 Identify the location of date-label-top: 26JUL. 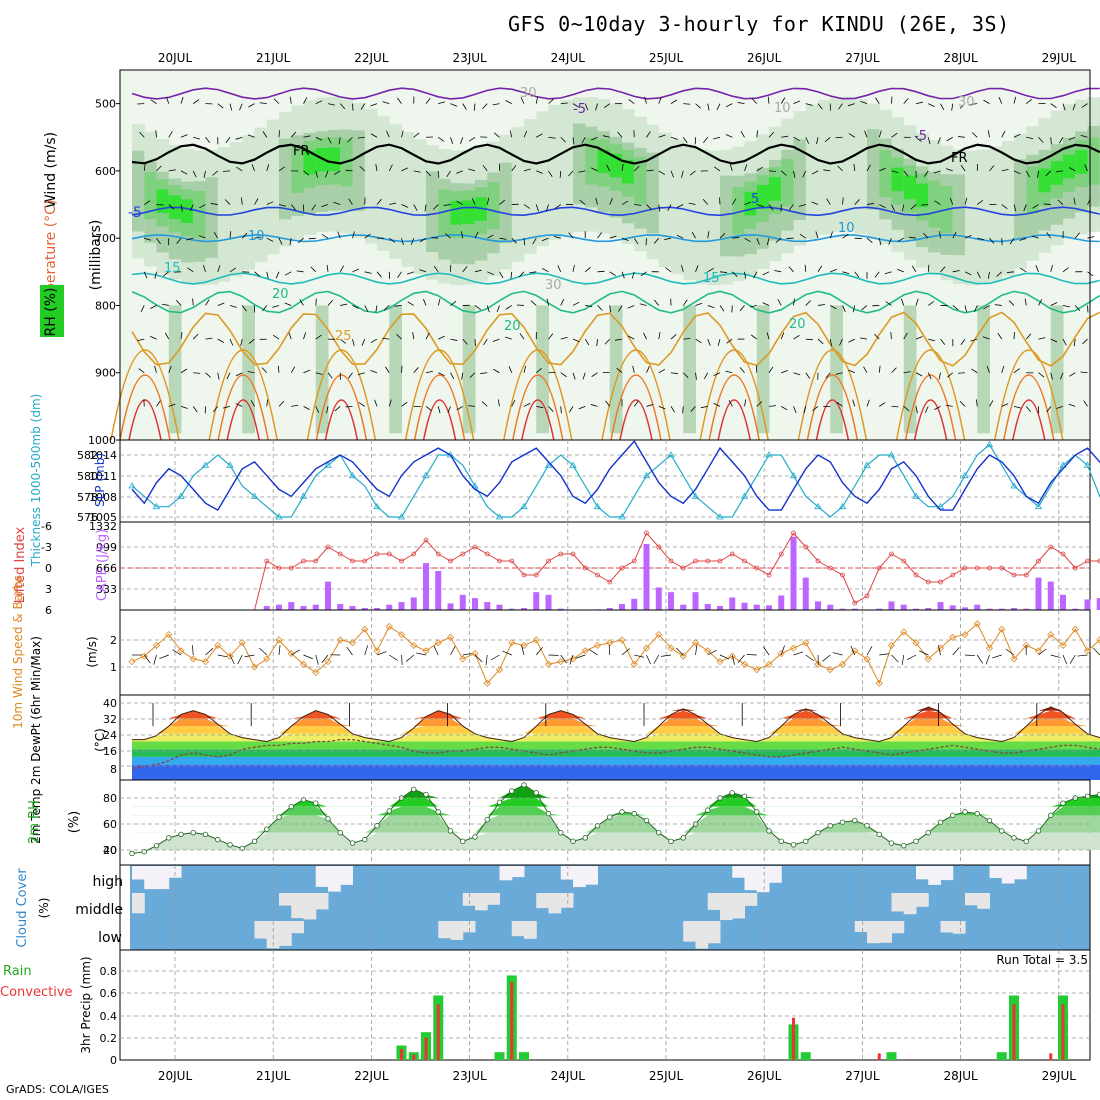
(764, 58).